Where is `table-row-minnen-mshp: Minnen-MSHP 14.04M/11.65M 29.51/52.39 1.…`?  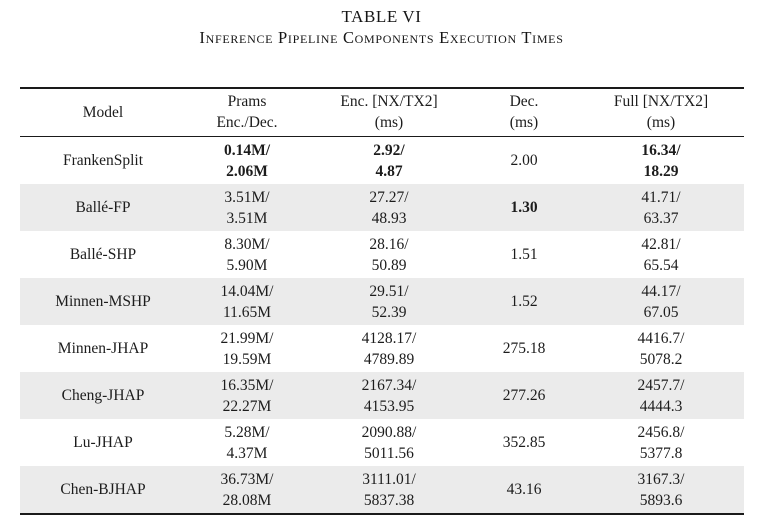
table-row-minnen-mshp: Minnen-MSHP 14.04M/11.65M 29.51/52.39 1.… is located at coordinates (382, 301).